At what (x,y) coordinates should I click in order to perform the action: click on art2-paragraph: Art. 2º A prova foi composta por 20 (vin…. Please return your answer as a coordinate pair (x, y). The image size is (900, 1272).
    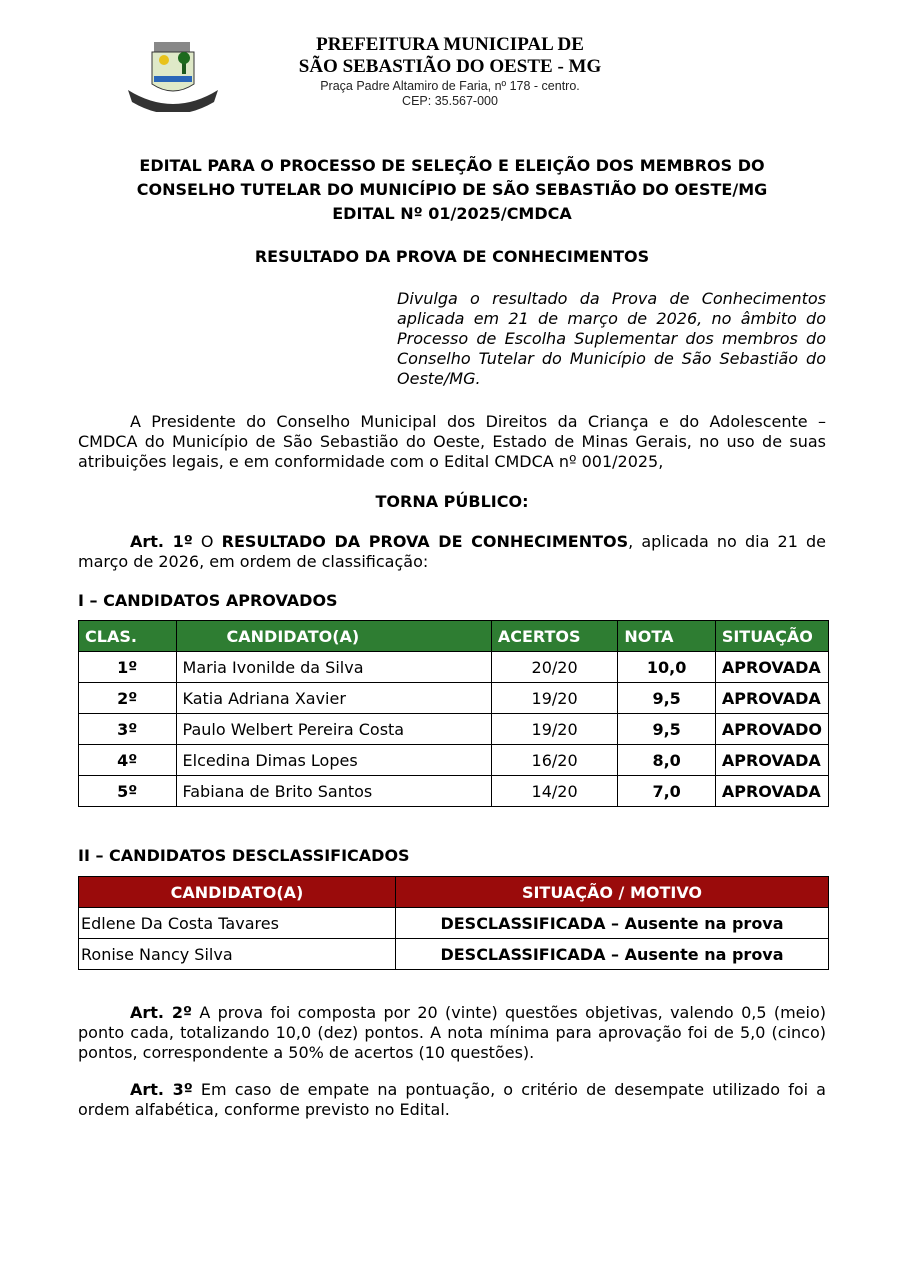
    Looking at the image, I should click on (452, 1033).